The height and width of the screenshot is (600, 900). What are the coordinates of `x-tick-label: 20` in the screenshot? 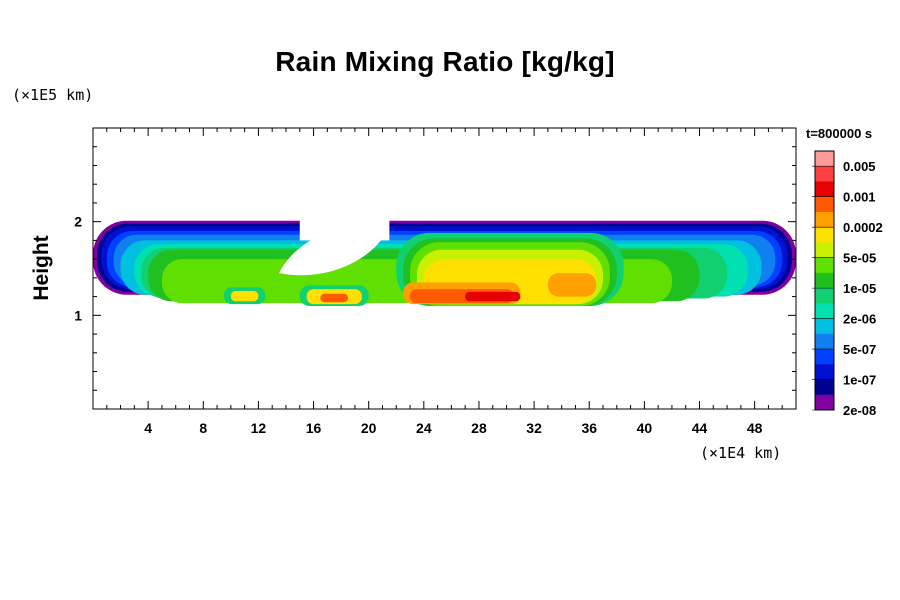 It's located at (369, 428).